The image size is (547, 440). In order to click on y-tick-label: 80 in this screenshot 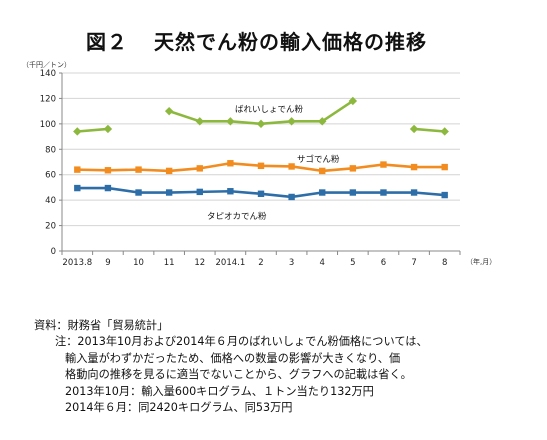, I will do `click(50, 150)`.